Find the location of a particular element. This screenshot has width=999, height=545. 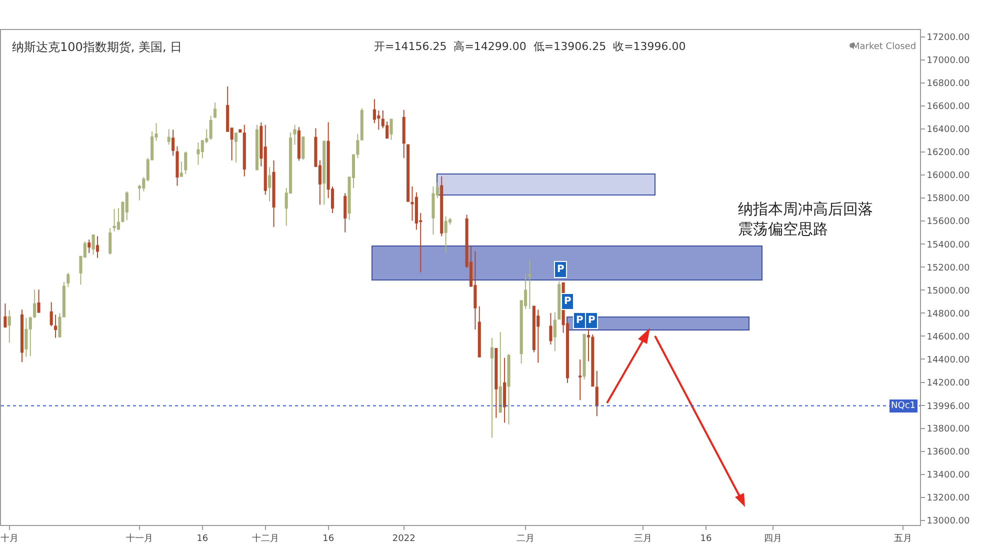

y-tick-label: 14400.00 is located at coordinates (948, 360).